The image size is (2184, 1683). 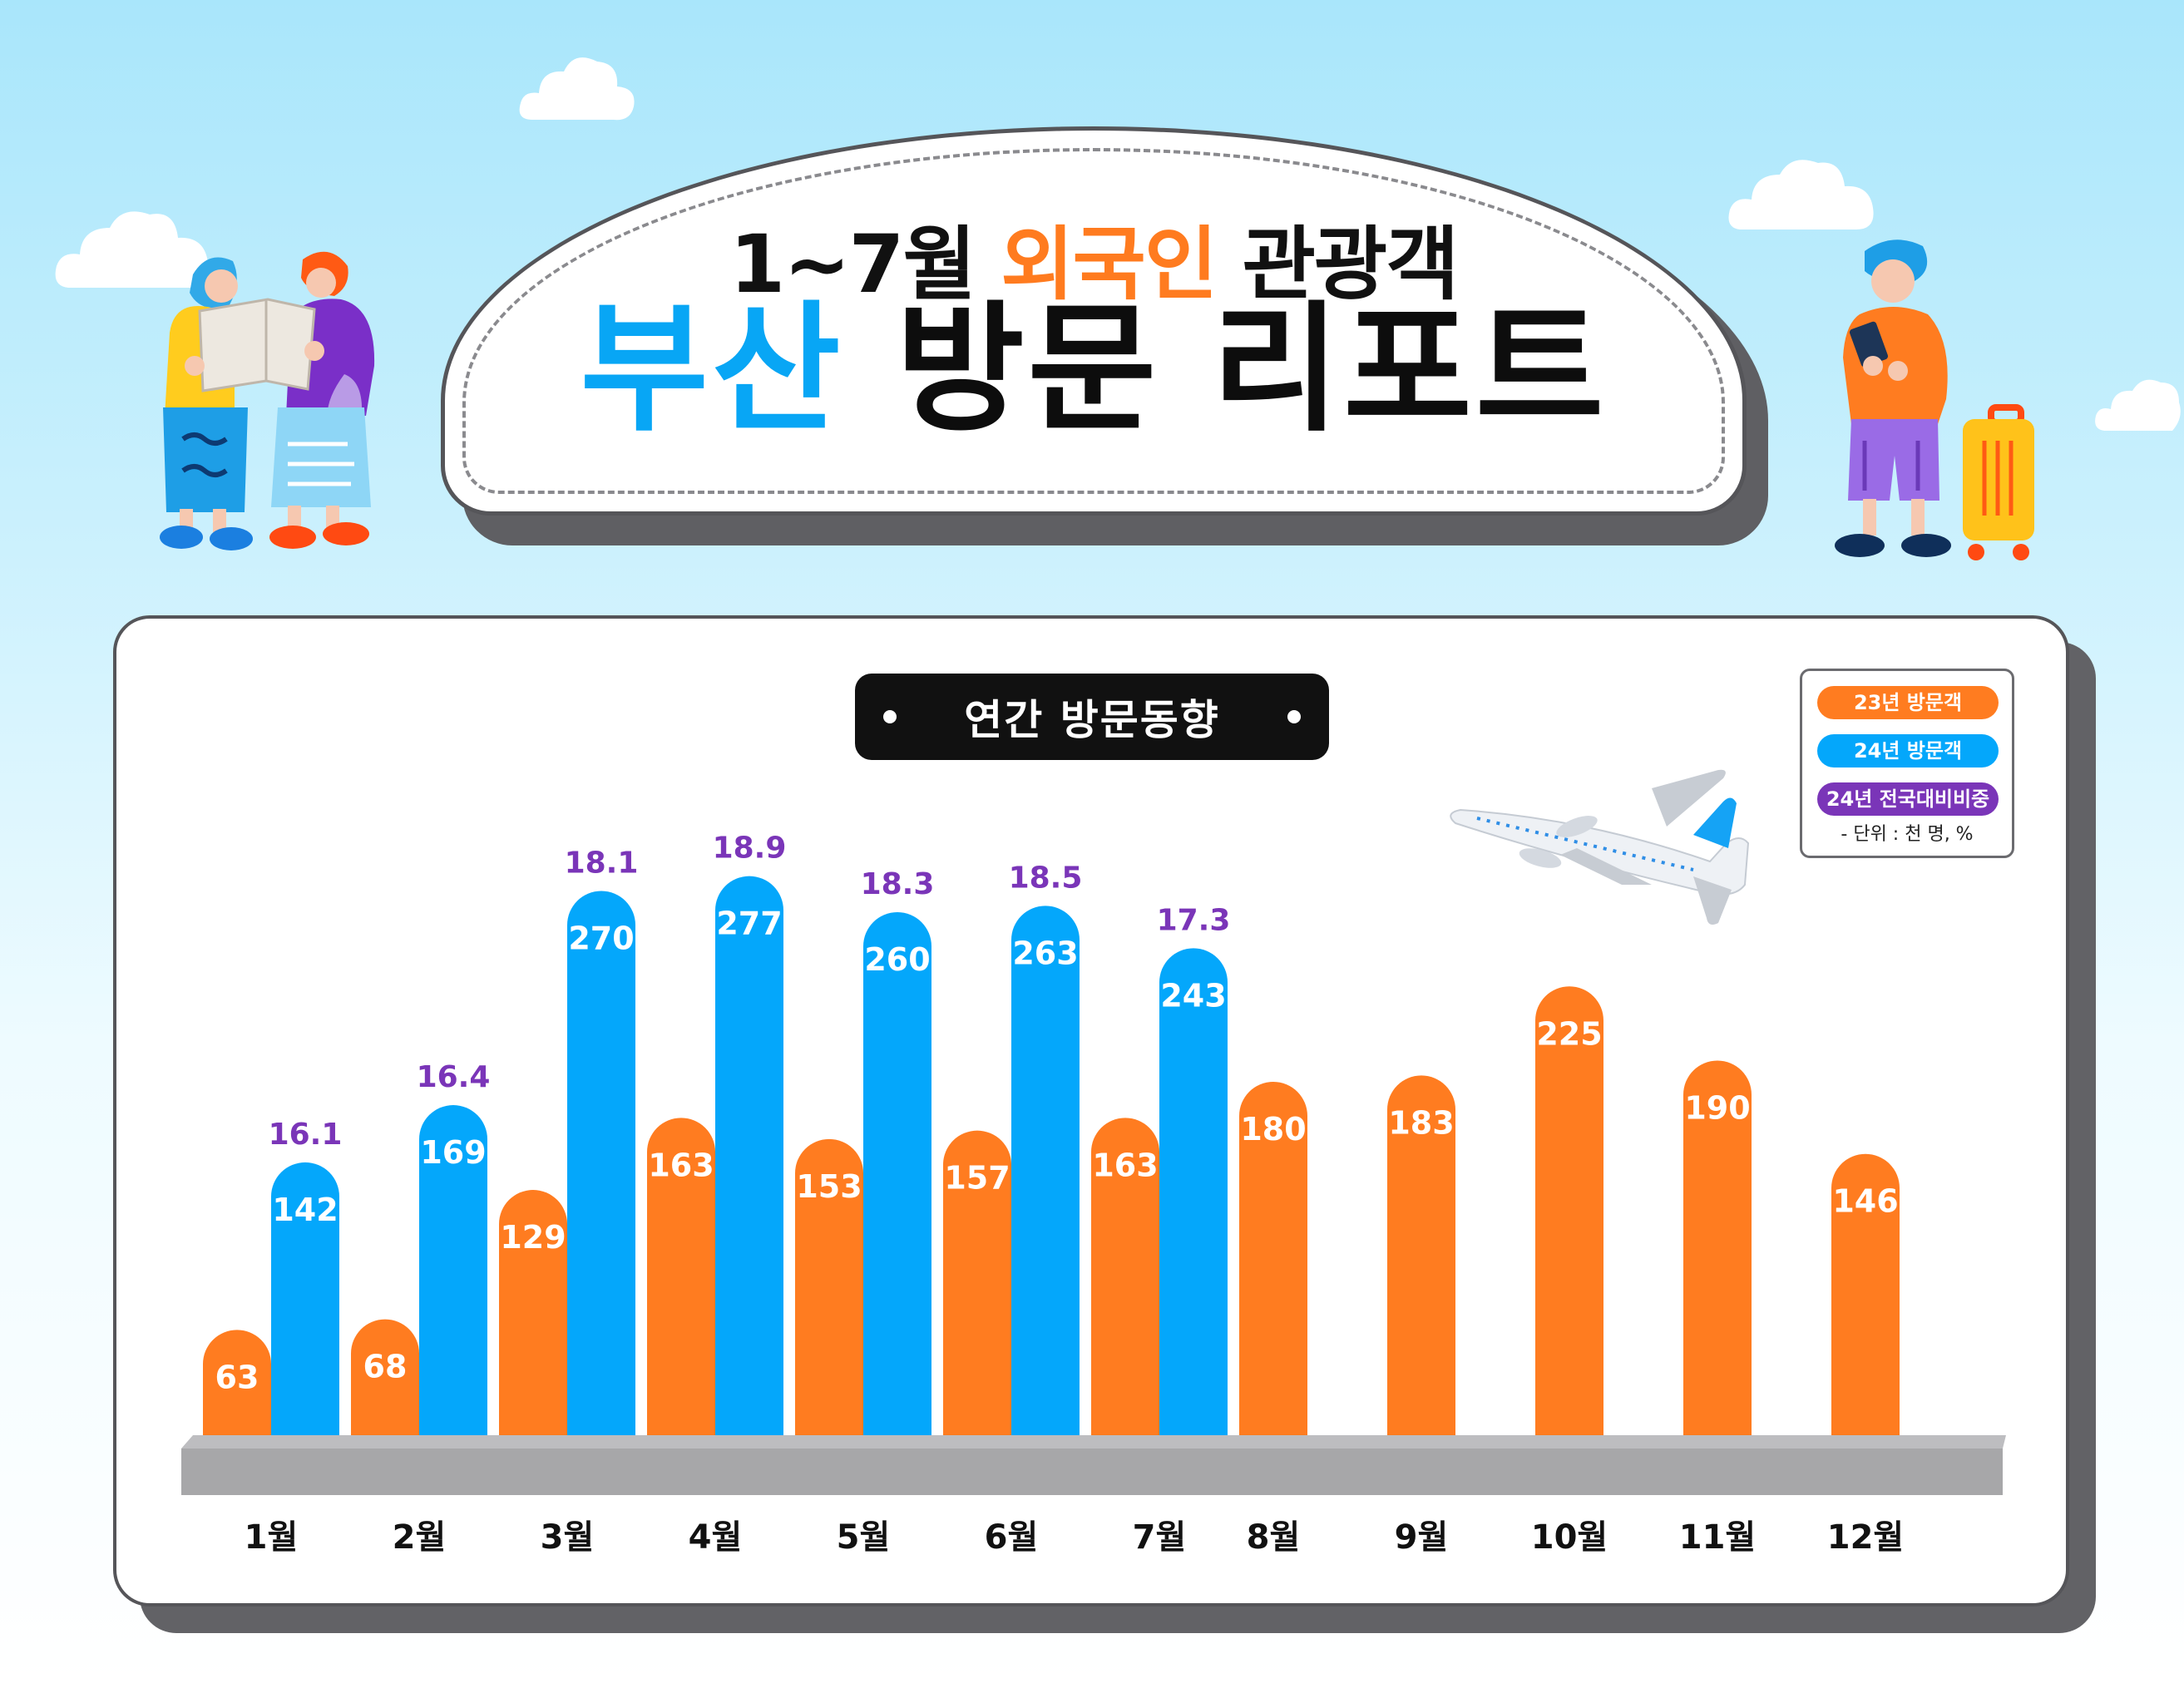 What do you see at coordinates (305, 1210) in the screenshot?
I see `data-label-2024: 142` at bounding box center [305, 1210].